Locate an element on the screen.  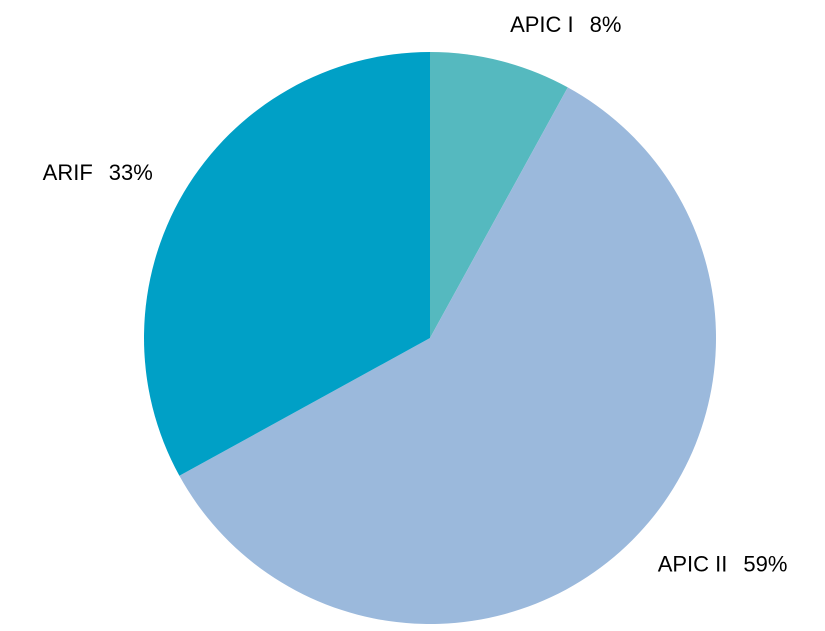
slice-label: ARIF 33% is located at coordinates (98, 172).